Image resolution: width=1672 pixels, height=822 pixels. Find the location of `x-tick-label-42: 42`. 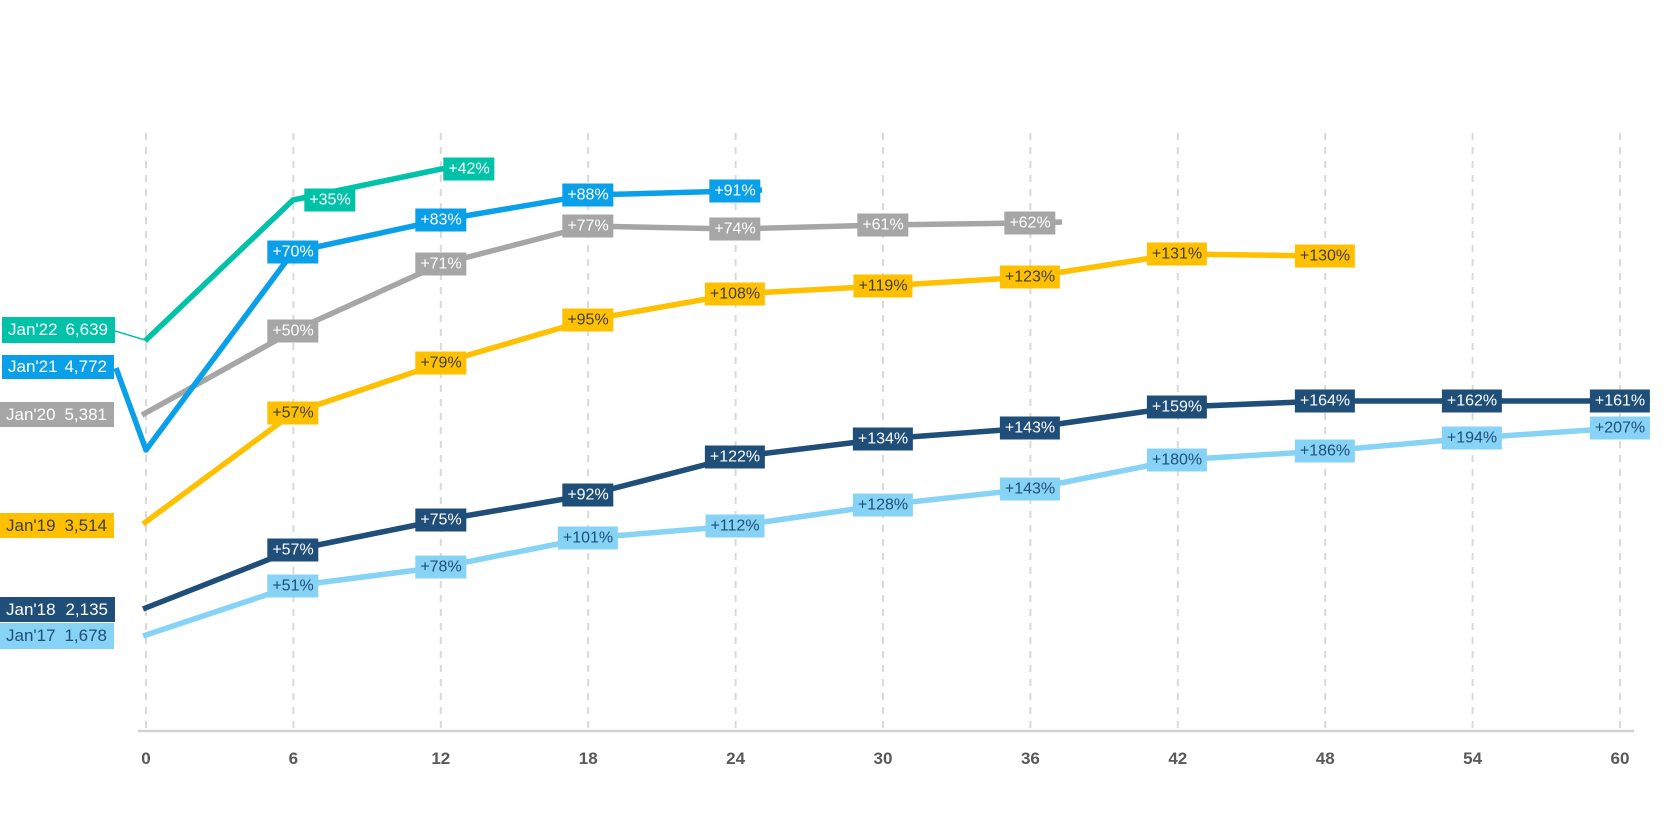

x-tick-label-42: 42 is located at coordinates (1177, 758).